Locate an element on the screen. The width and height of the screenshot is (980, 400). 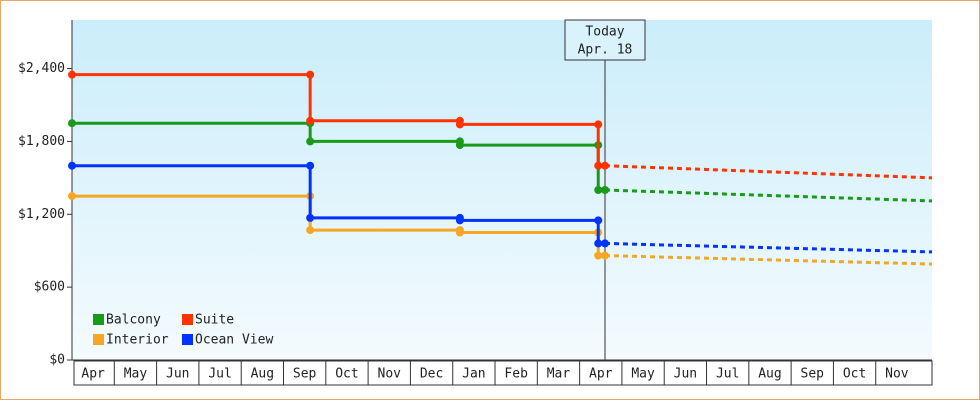
today-label: Today is located at coordinates (604, 32).